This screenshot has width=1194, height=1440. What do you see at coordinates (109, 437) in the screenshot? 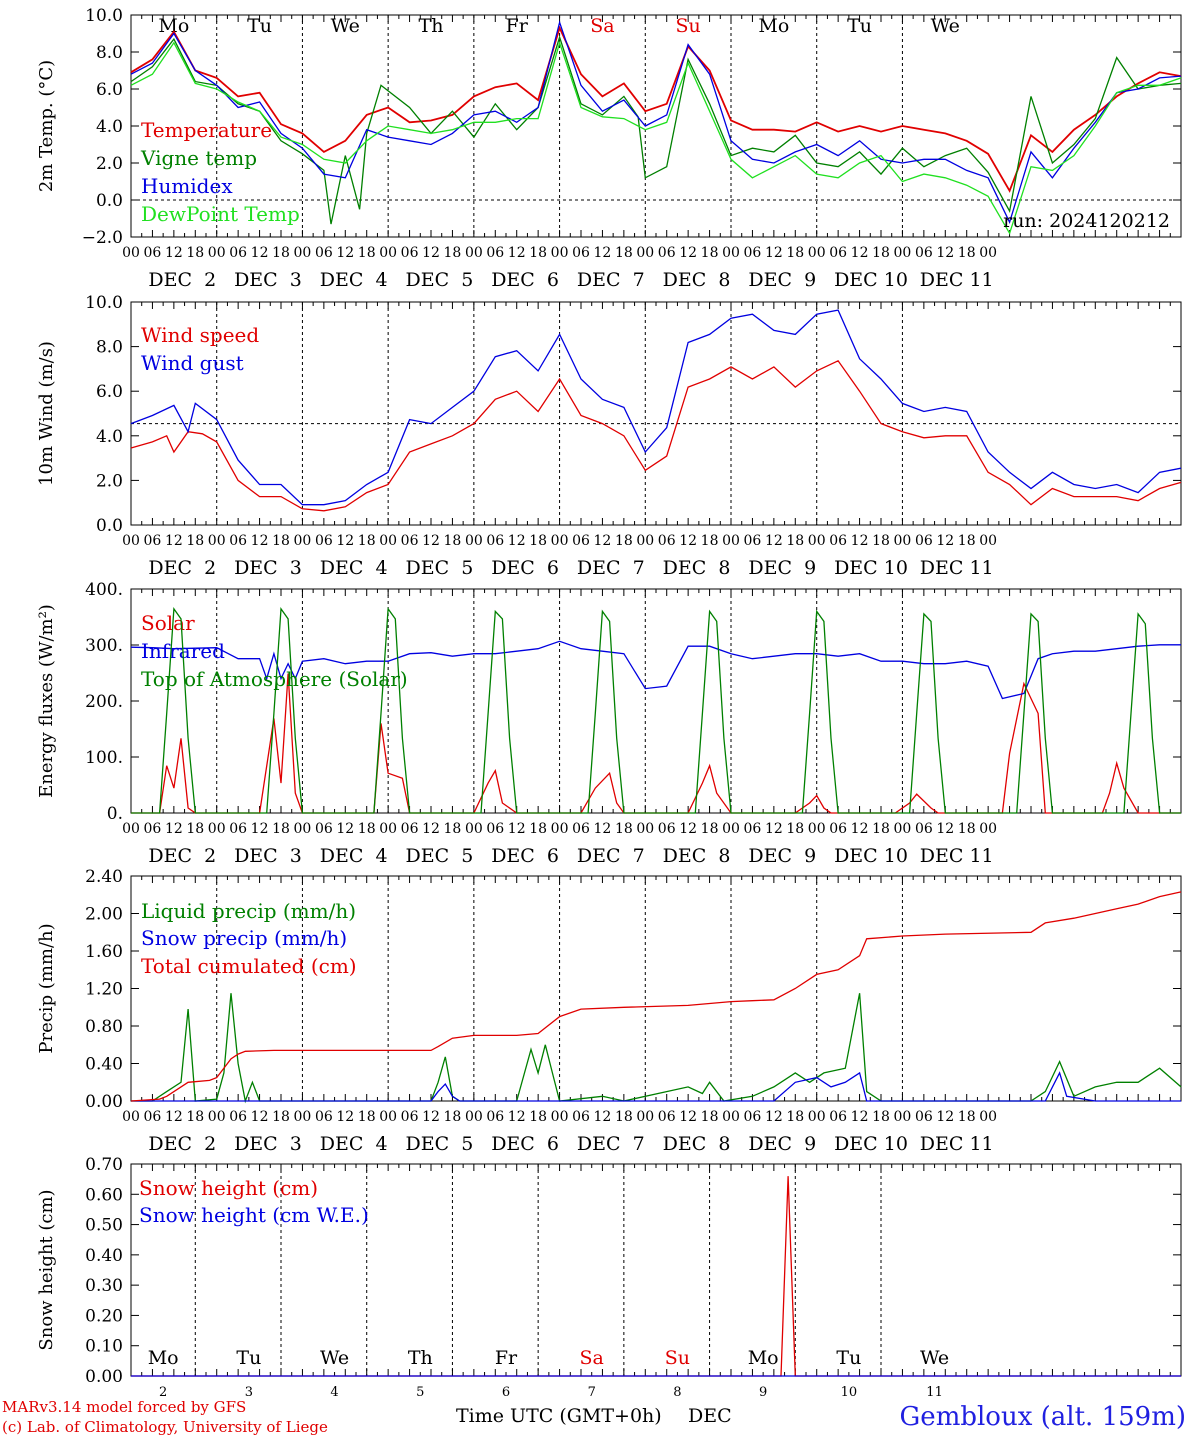
I see `y-tick-label: 4.0` at bounding box center [109, 437].